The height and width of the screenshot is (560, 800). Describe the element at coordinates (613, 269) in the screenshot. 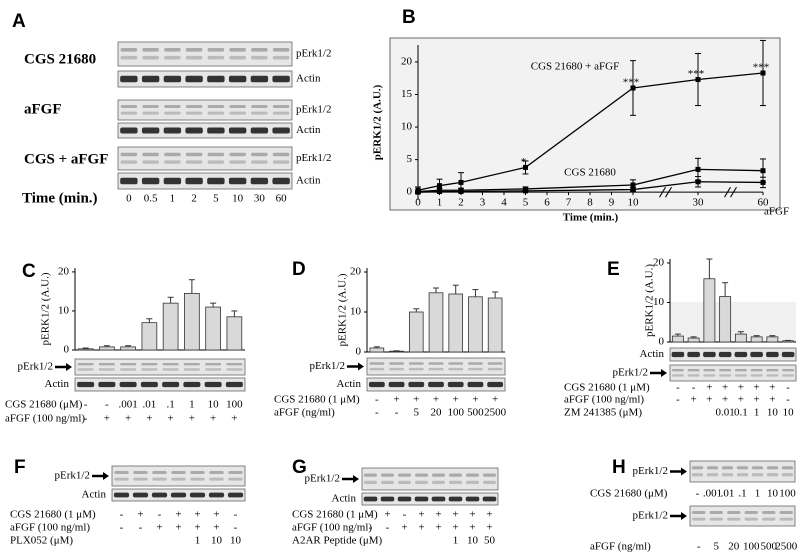

I see `panel-label: E` at that location.